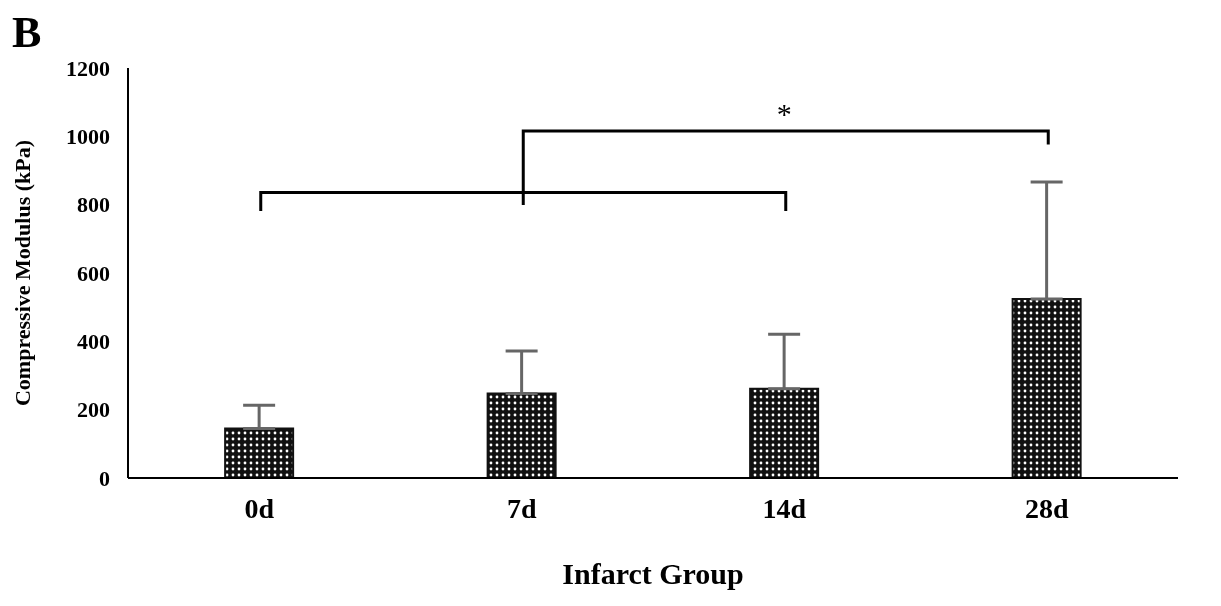 The width and height of the screenshot is (1221, 606). What do you see at coordinates (93, 273) in the screenshot?
I see `y-tick-label: 600` at bounding box center [93, 273].